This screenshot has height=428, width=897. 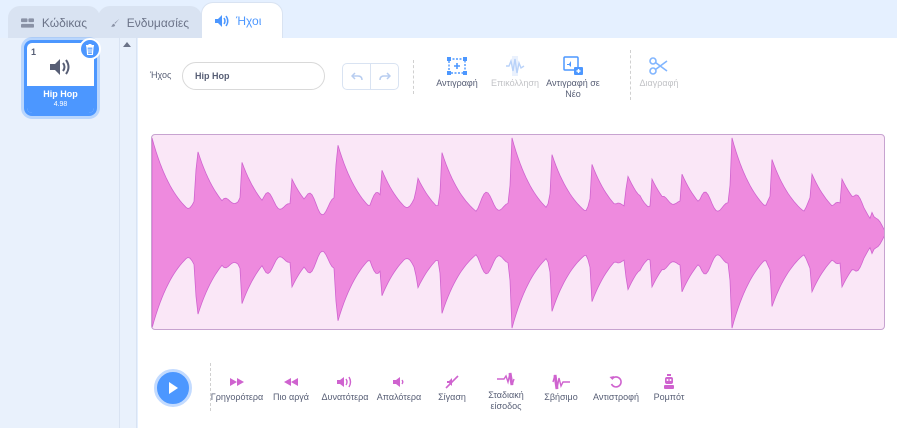 I want to click on tab-sounds: Ήχοι, so click(x=242, y=20).